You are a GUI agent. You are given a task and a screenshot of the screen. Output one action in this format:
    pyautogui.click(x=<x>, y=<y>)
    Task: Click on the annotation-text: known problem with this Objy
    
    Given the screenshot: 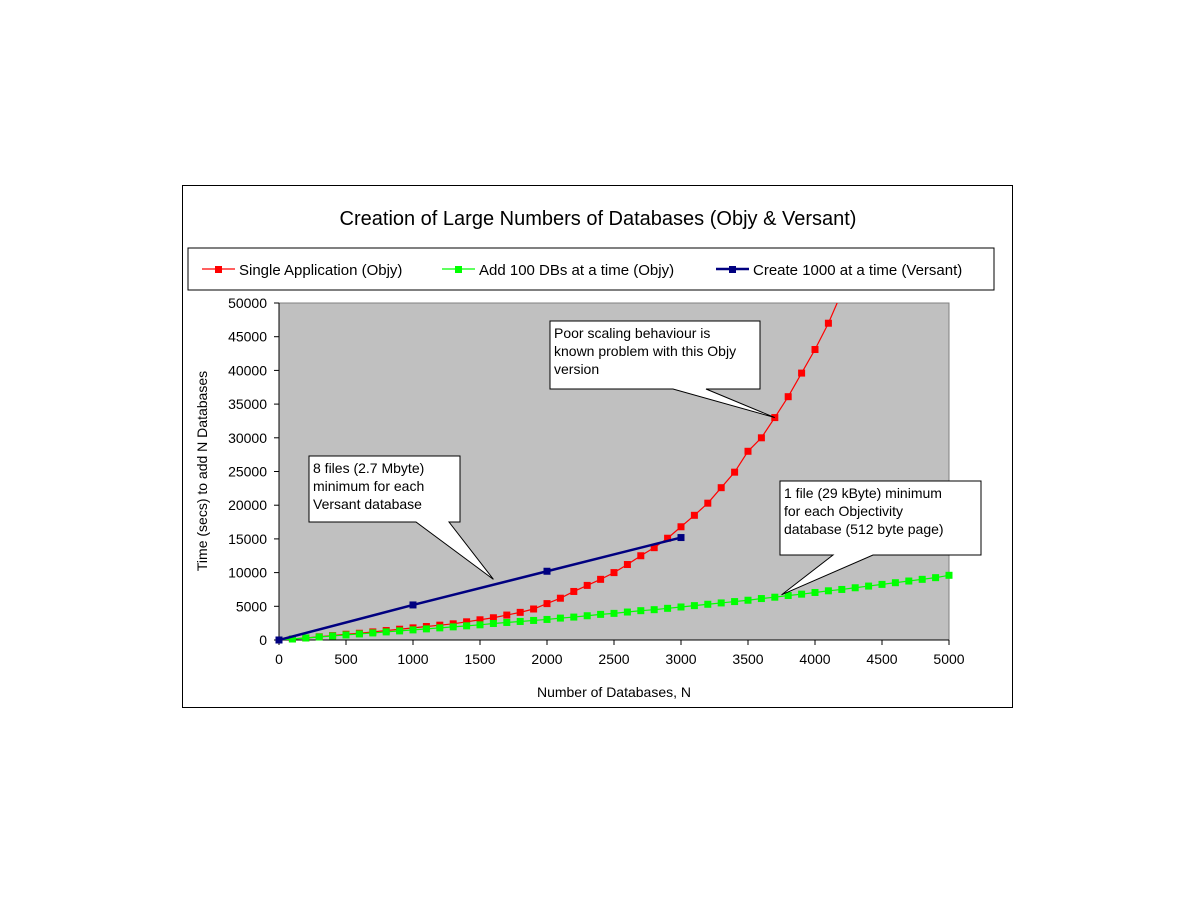 What is the action you would take?
    pyautogui.click(x=645, y=351)
    